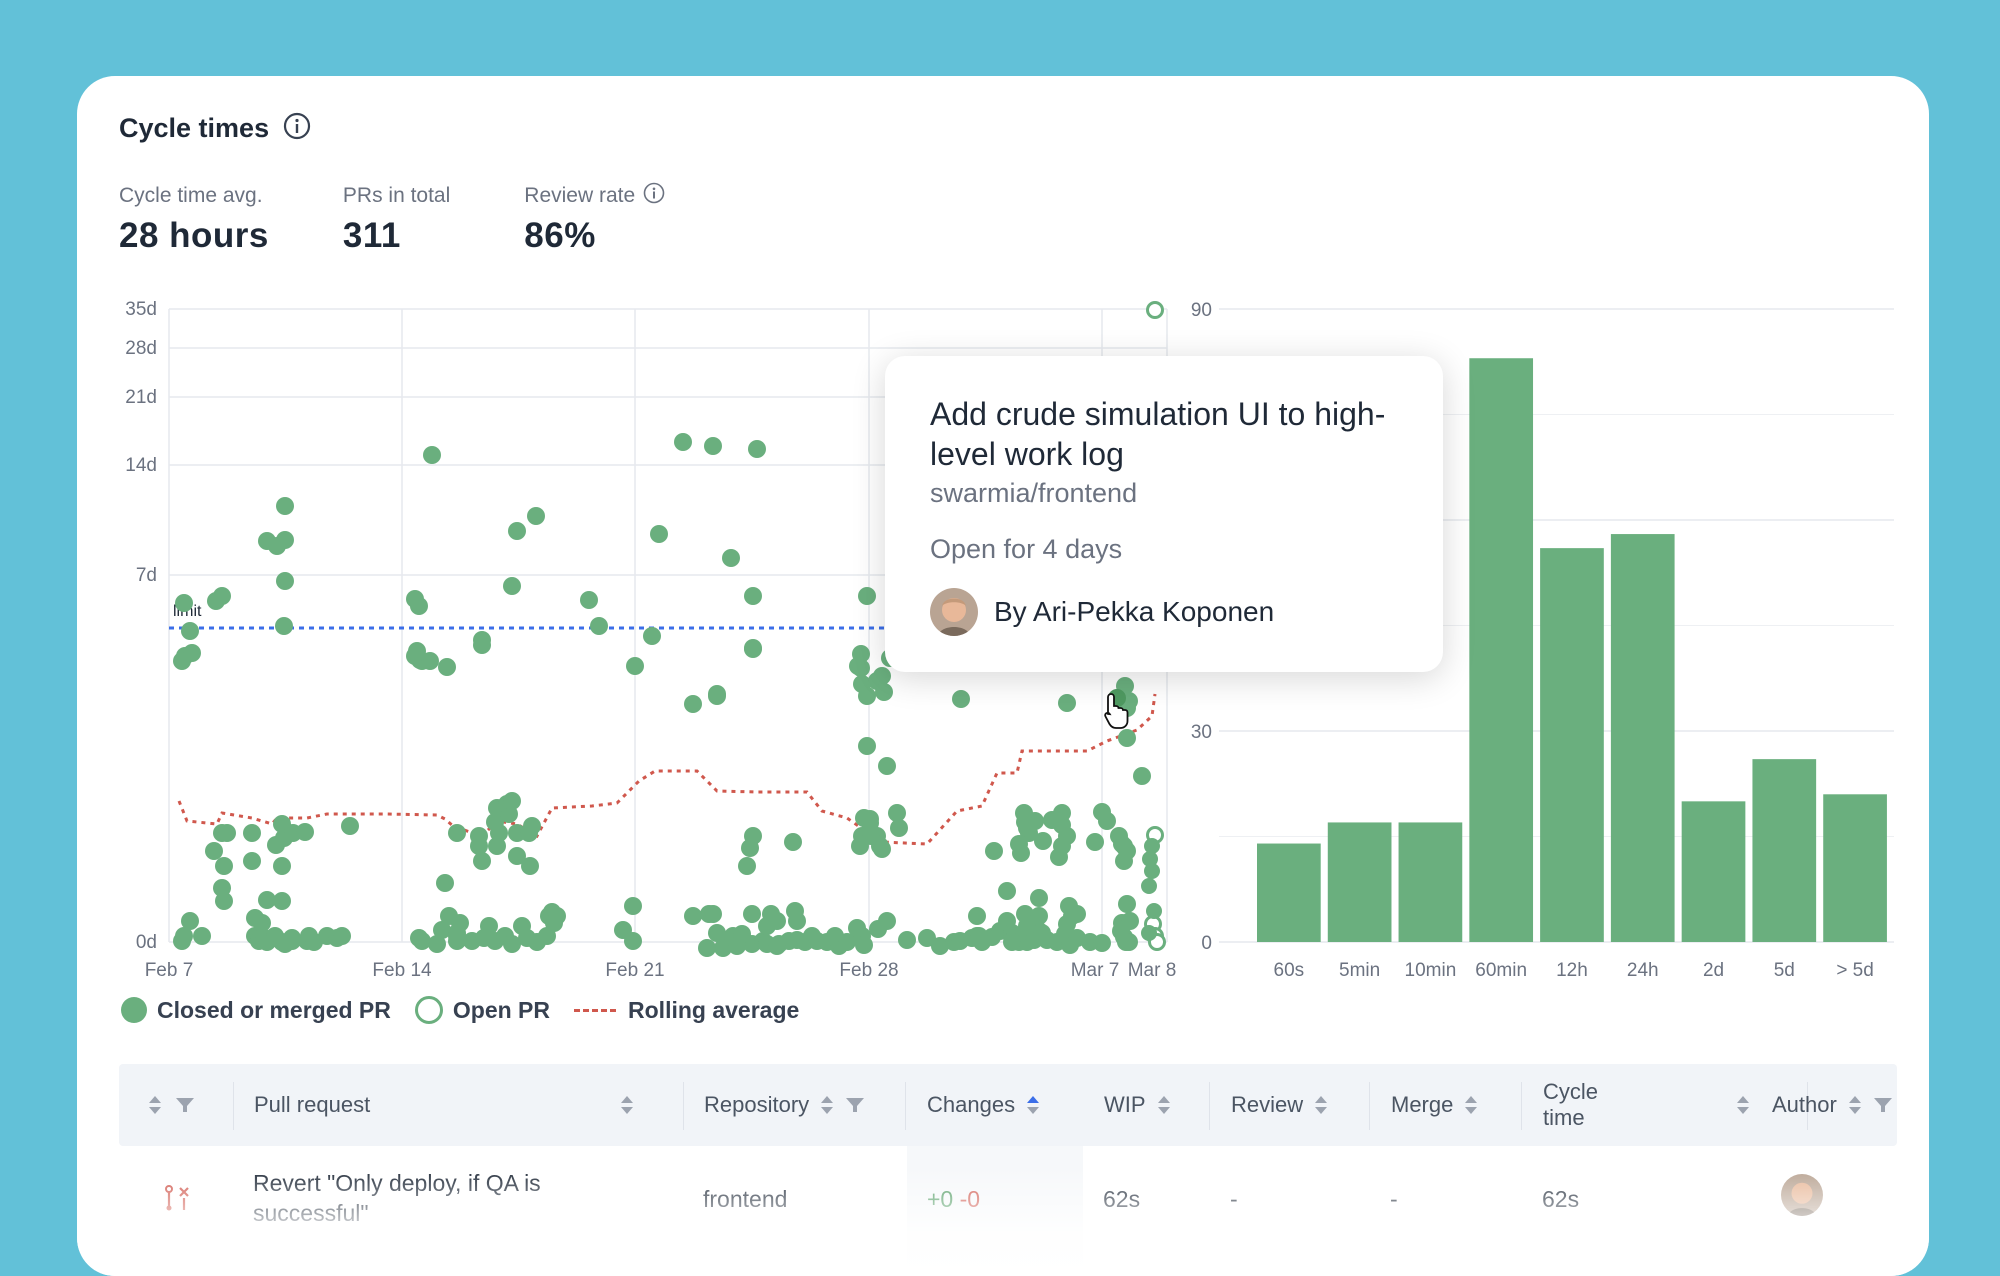  I want to click on col-changes: Changes, so click(984, 1105).